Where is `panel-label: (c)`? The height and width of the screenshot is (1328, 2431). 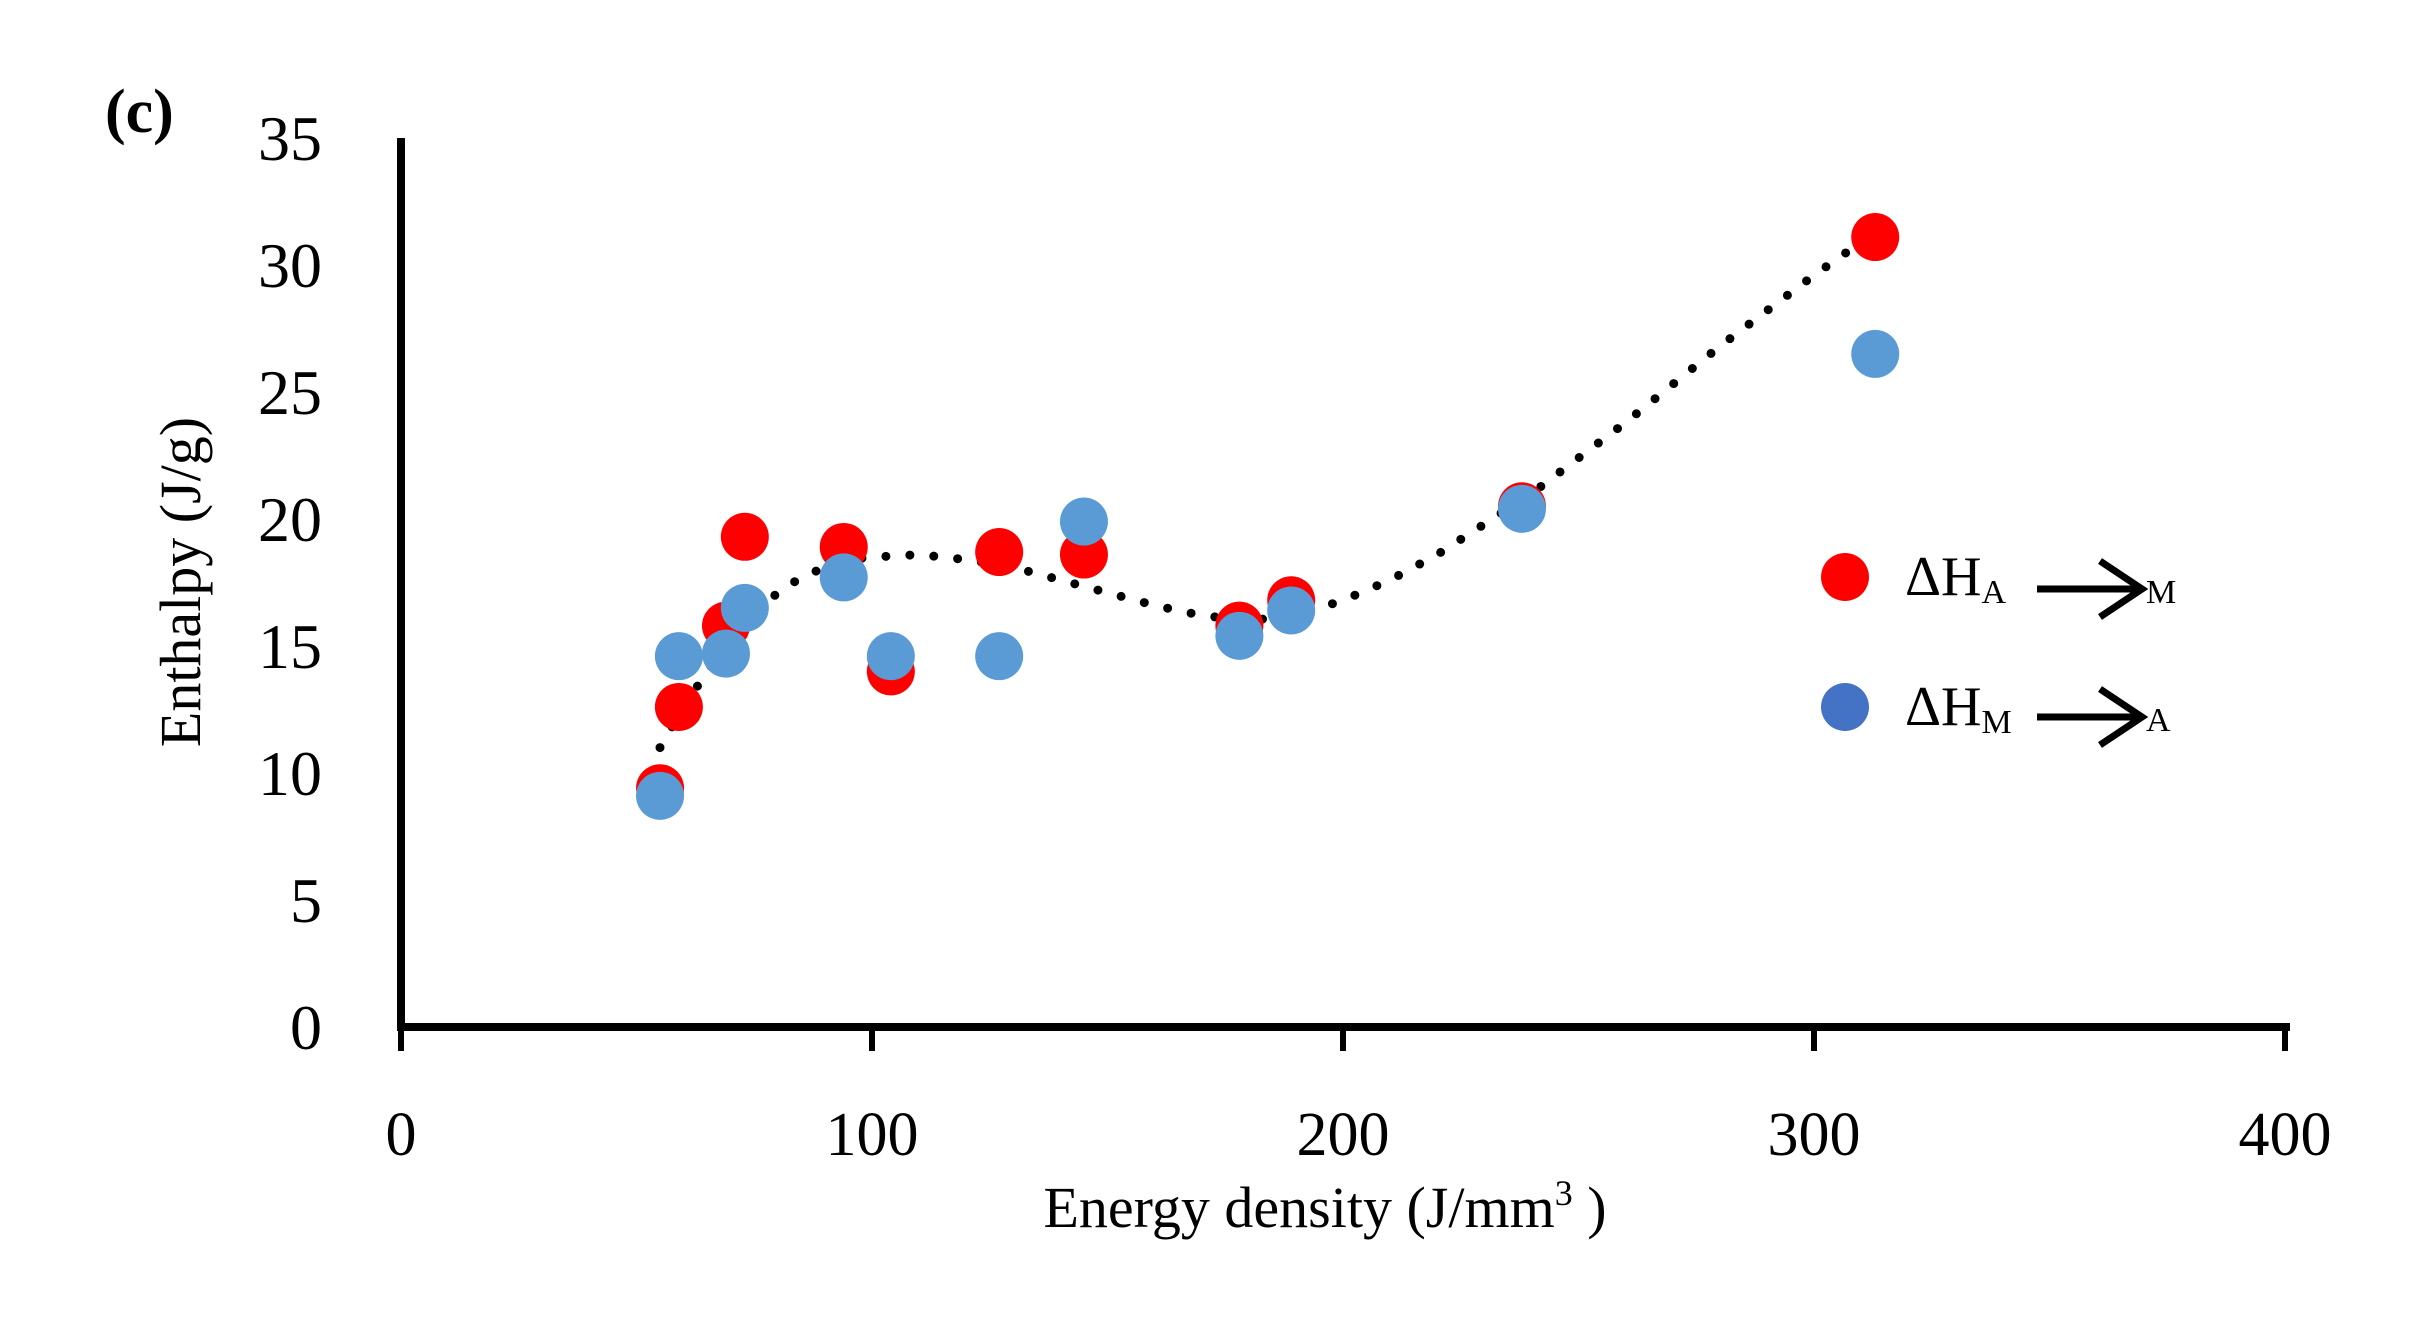
panel-label: (c) is located at coordinates (139, 112).